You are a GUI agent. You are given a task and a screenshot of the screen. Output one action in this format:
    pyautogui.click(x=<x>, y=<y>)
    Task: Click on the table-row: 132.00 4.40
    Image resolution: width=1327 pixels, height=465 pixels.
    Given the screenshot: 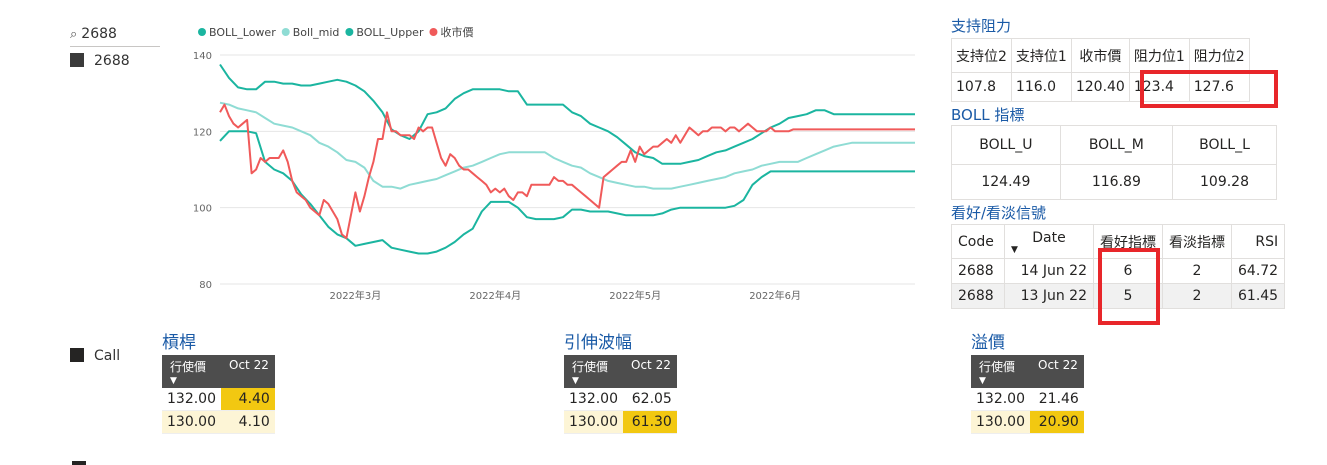 What is the action you would take?
    pyautogui.click(x=218, y=399)
    